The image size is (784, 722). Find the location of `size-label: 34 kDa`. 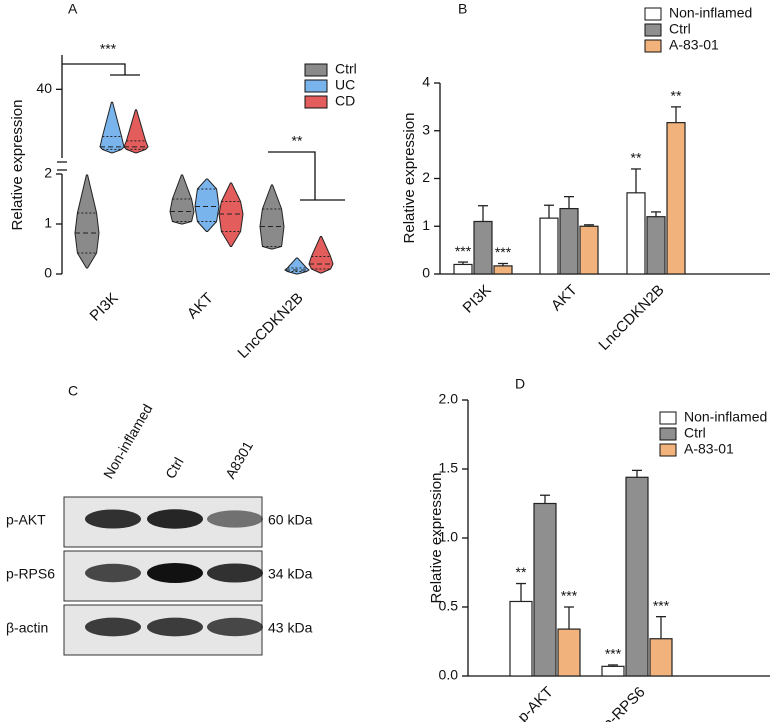

size-label: 34 kDa is located at coordinates (290, 574).